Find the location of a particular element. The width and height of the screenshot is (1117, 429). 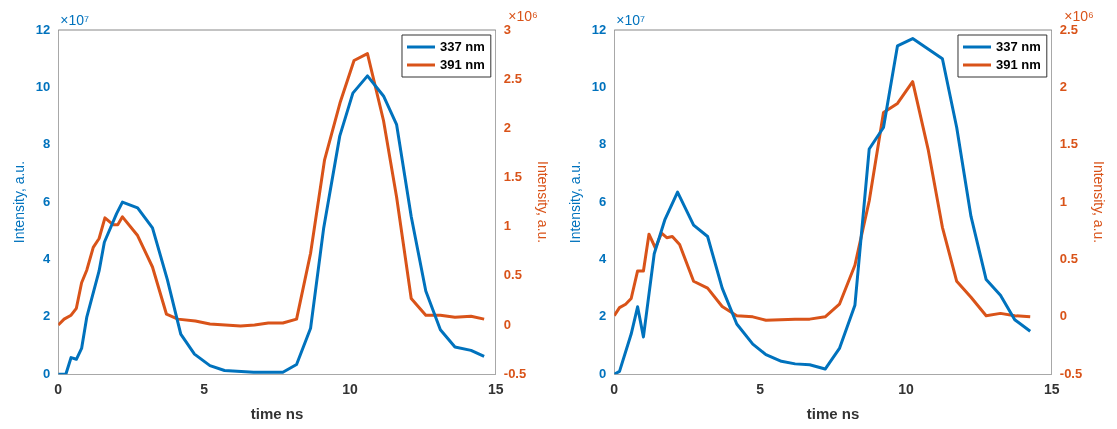

y2-tick-label: 3 is located at coordinates (507, 29).